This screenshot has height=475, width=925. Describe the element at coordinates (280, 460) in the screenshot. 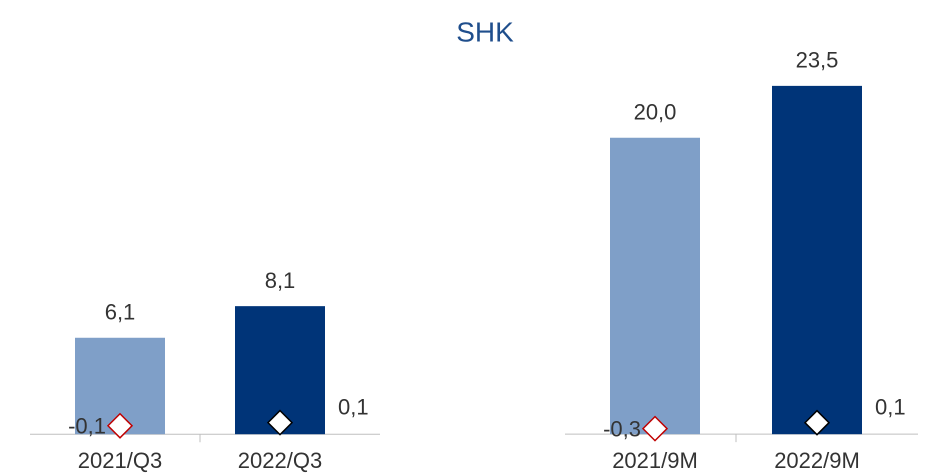

I see `x-tick-label: 2022/Q3` at that location.